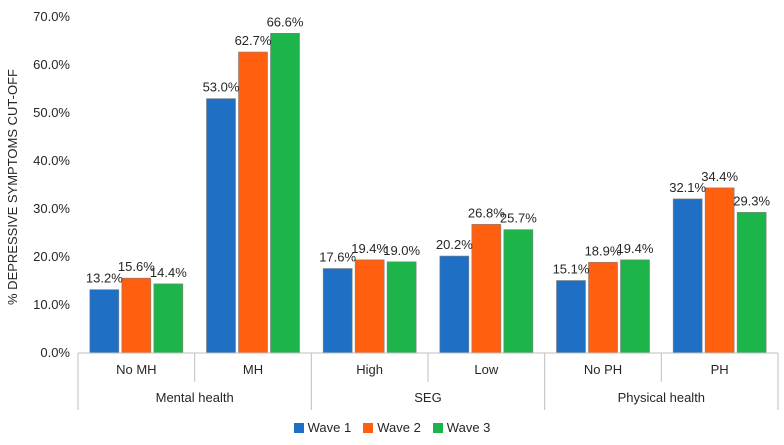  I want to click on data-label: 66.6%, so click(285, 21).